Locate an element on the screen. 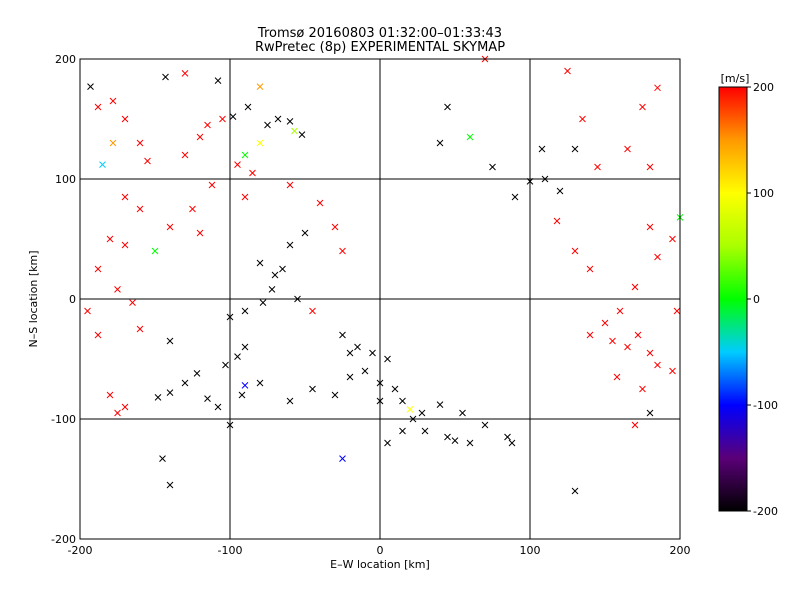 This screenshot has height=600, width=800. y-tick-label: 100 is located at coordinates (65, 179).